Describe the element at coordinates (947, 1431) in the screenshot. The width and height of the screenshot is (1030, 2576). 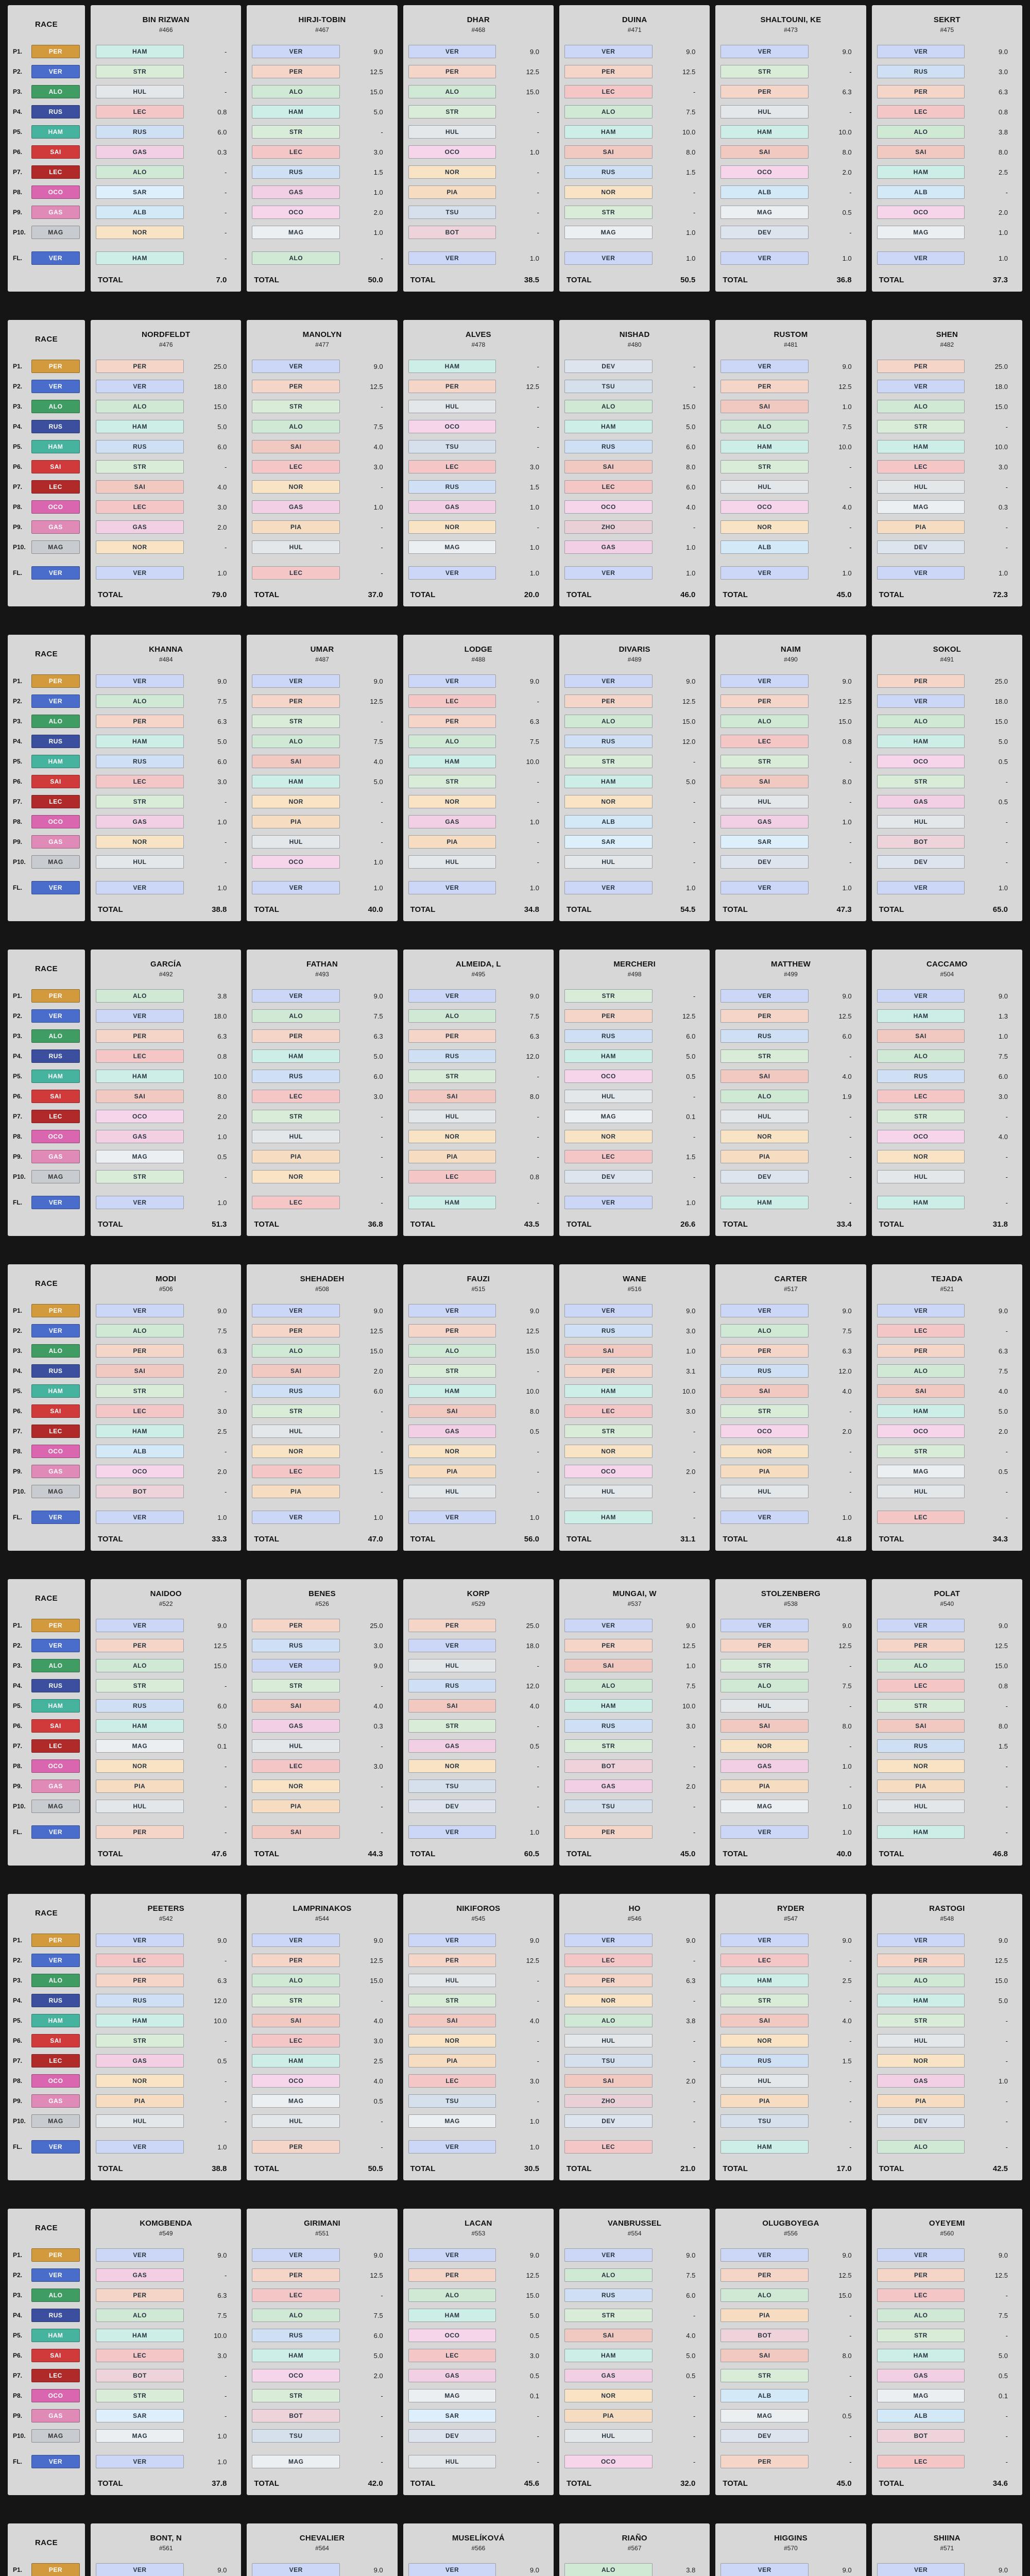
I see `prediction-row: OCO 2.0` at that location.